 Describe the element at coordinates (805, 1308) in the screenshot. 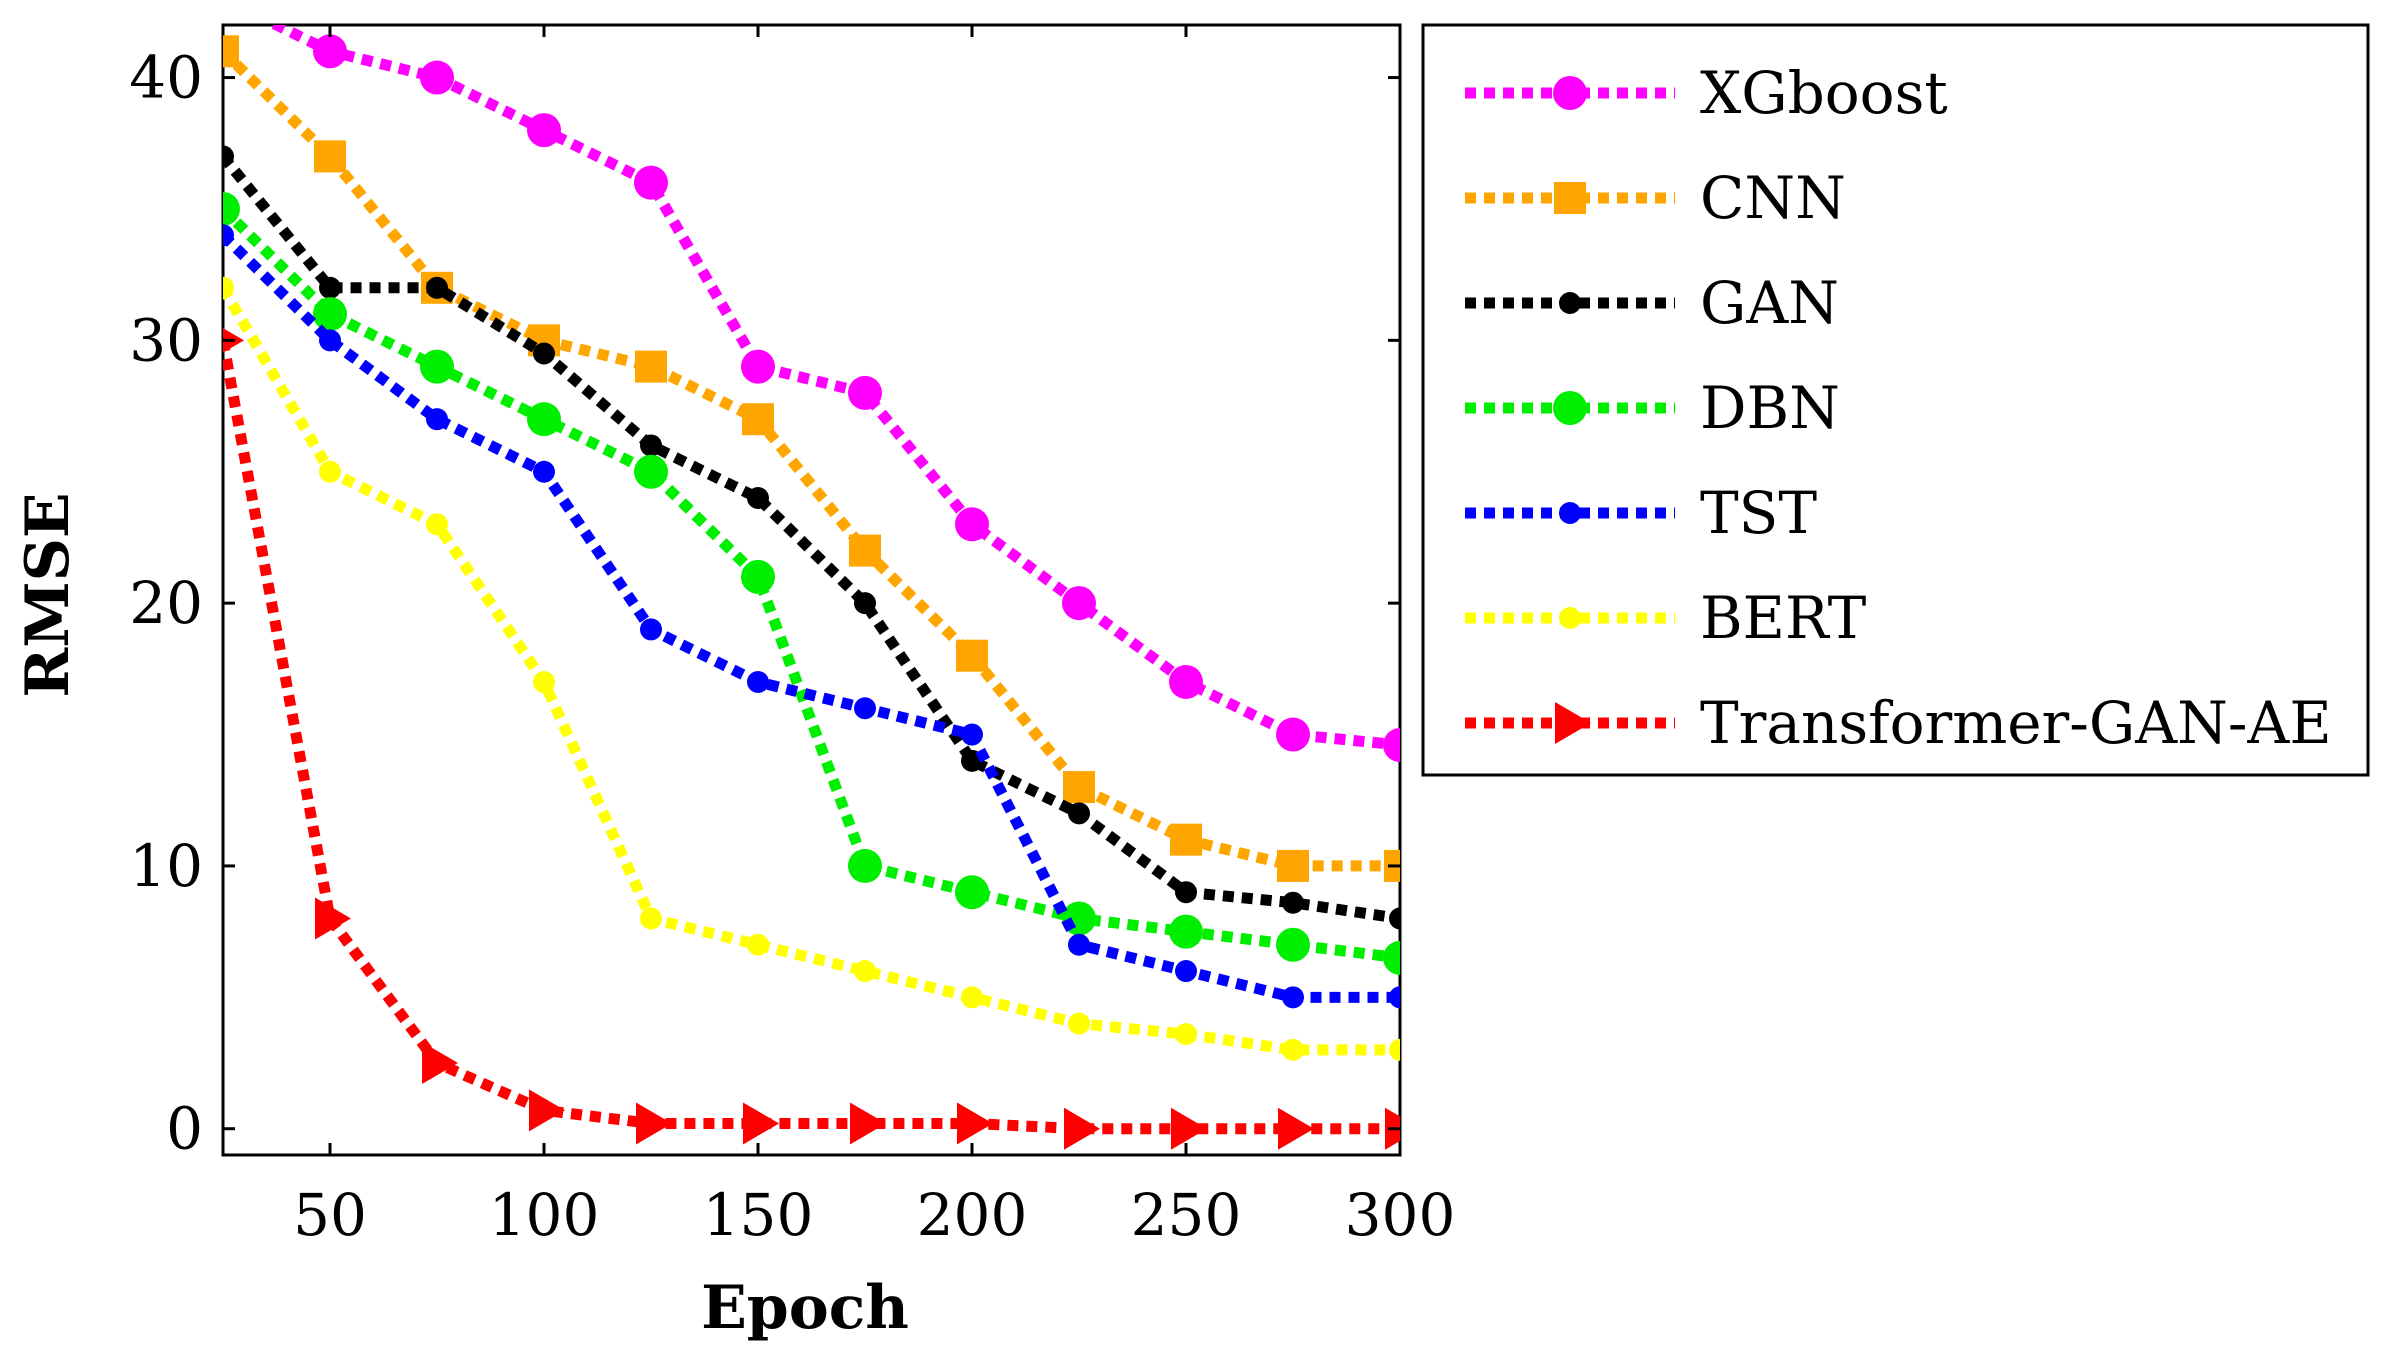

I see `x-axis-title: Epoch` at that location.